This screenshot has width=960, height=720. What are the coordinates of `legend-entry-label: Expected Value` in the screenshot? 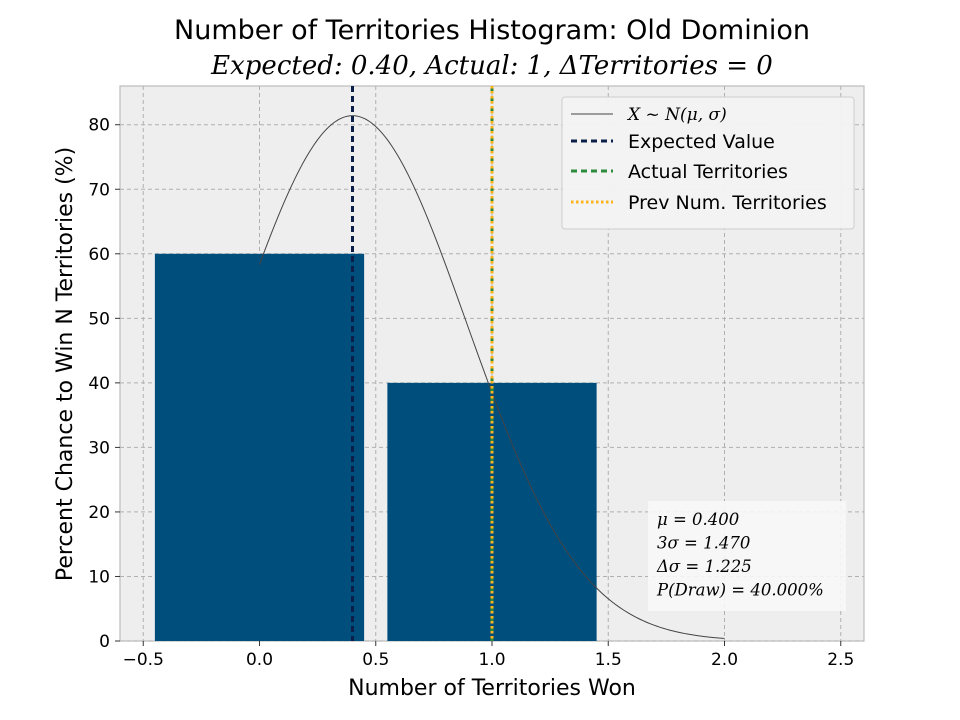 It's located at (701, 142).